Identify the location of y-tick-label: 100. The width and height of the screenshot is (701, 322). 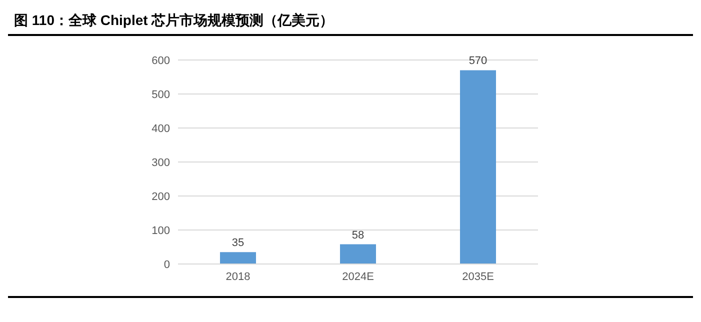
(161, 230).